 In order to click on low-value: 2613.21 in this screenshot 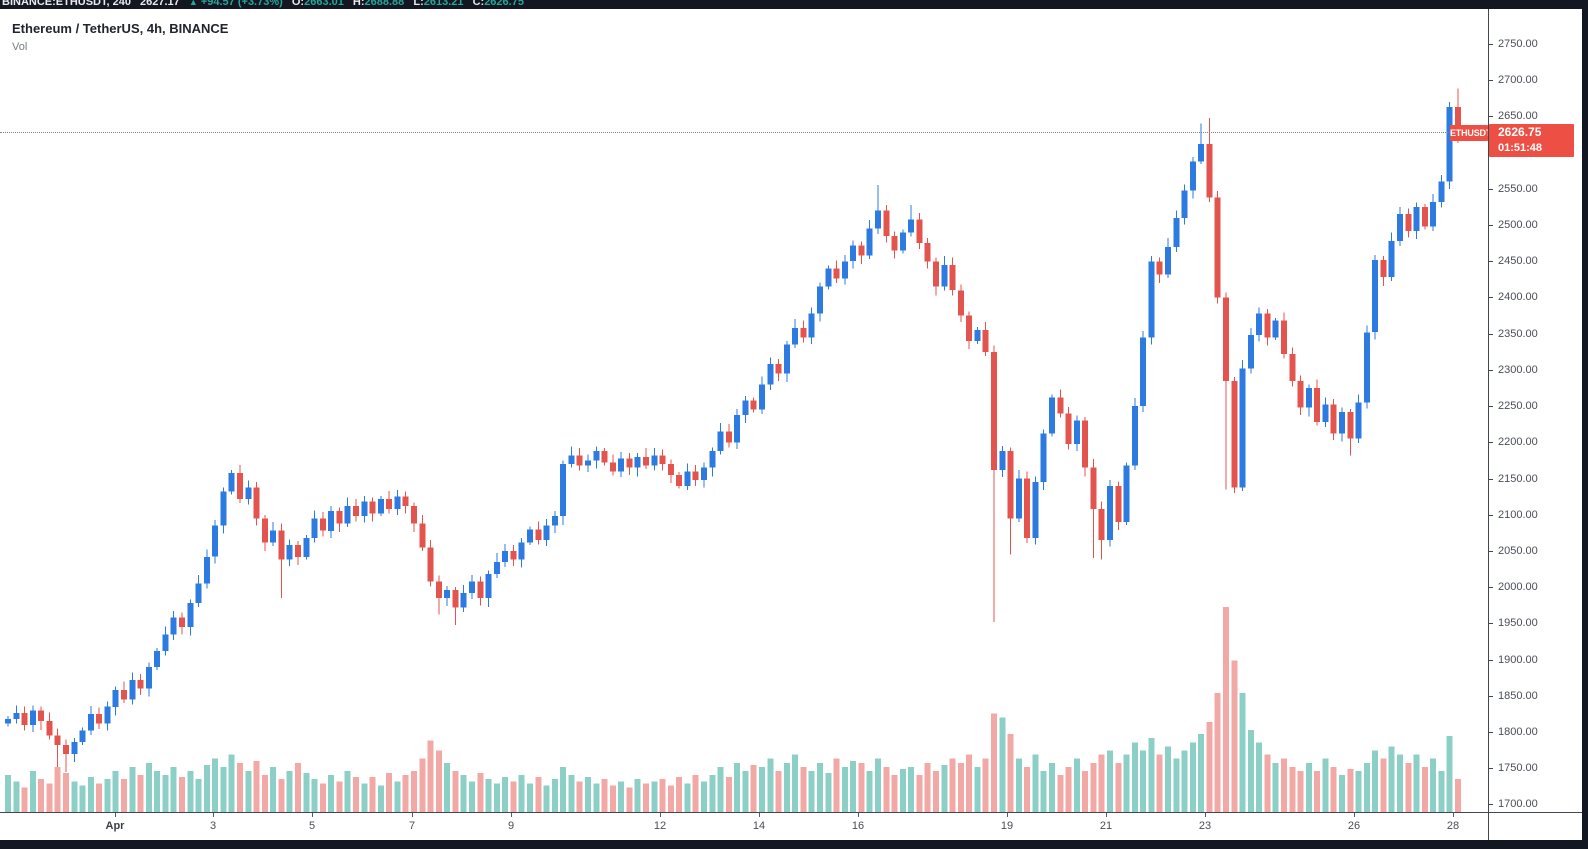, I will do `click(443, 4)`.